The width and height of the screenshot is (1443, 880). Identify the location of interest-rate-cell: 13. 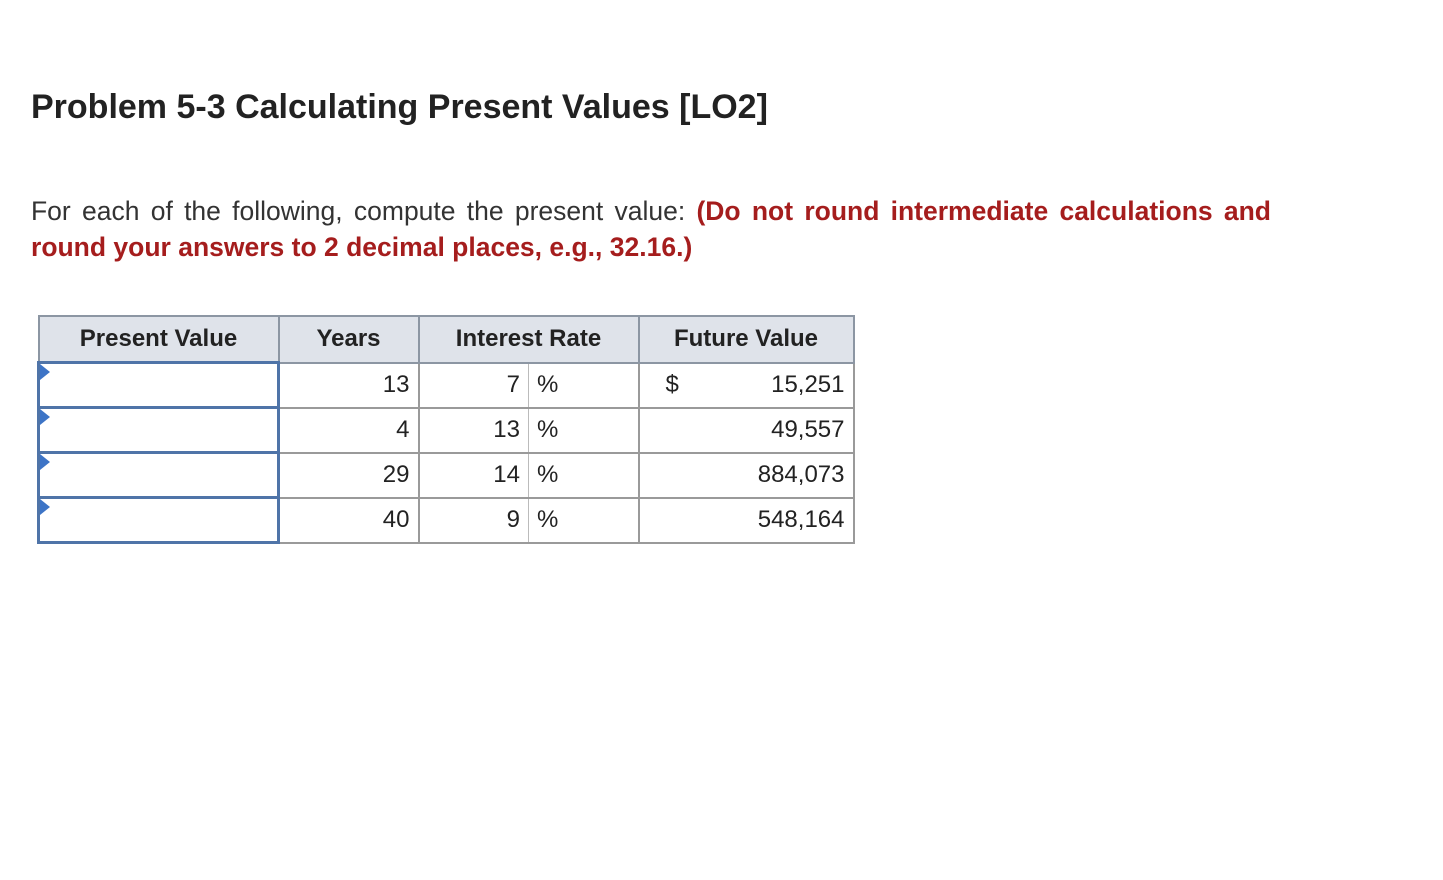
(473, 430).